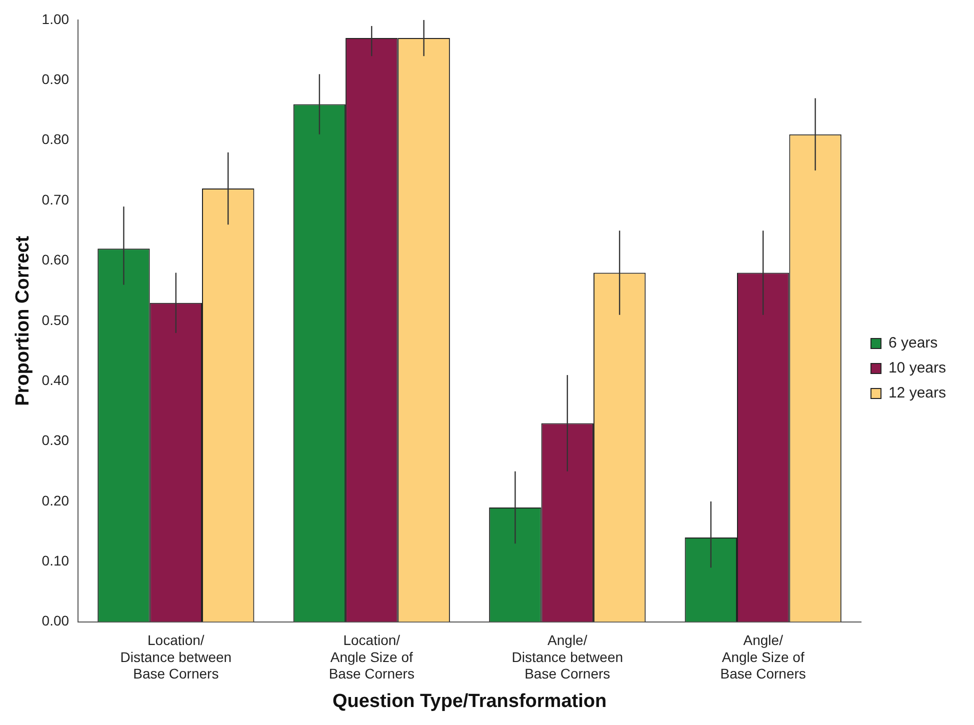 This screenshot has width=974, height=725. Describe the element at coordinates (913, 343) in the screenshot. I see `legend-label: 6 years` at that location.